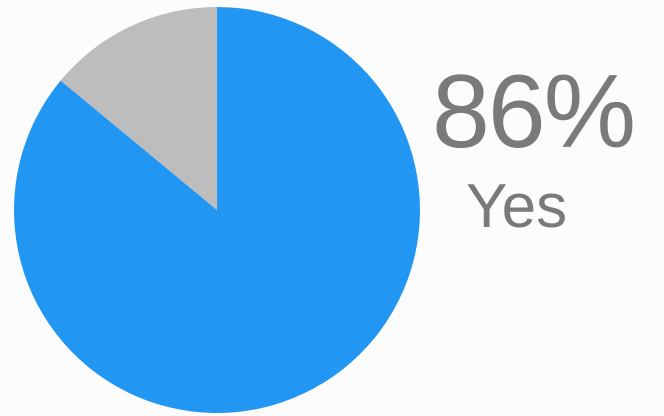 This screenshot has height=416, width=664. Describe the element at coordinates (517, 206) in the screenshot. I see `headline-label: Yes` at that location.